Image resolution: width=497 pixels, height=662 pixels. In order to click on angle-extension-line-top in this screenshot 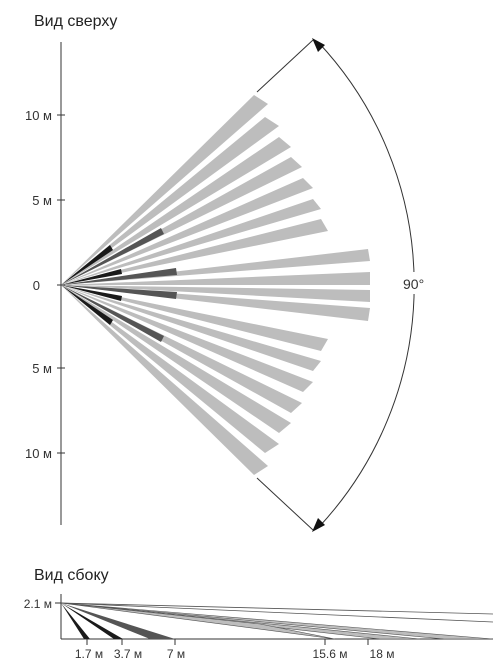, I will do `click(285, 66)`.